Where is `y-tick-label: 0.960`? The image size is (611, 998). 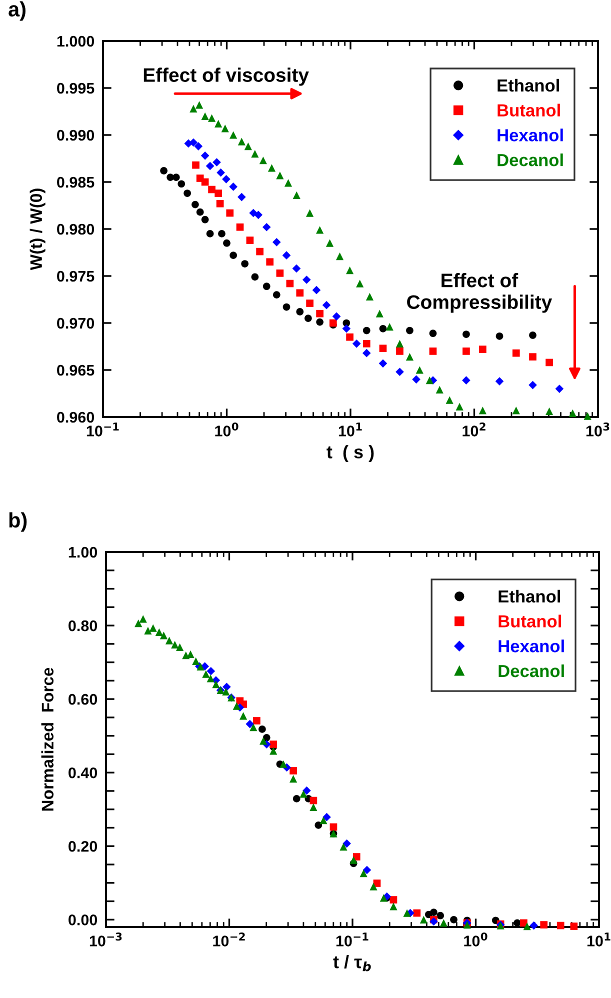
y-tick-label: 0.960 is located at coordinates (75, 417).